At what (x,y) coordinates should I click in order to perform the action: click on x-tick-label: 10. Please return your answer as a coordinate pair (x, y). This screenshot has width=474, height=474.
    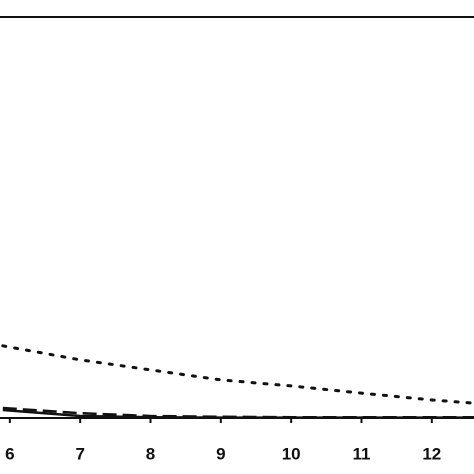
    Looking at the image, I should click on (291, 453).